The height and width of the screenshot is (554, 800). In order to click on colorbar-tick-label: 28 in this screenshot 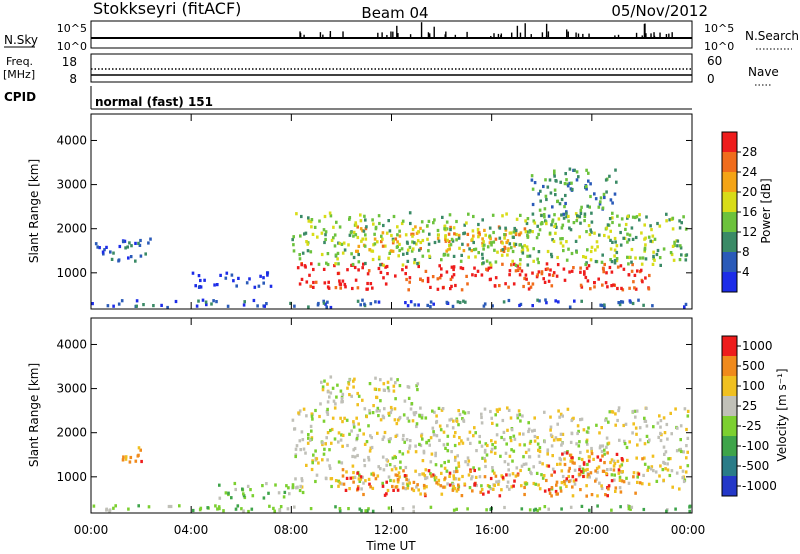, I will do `click(749, 152)`.